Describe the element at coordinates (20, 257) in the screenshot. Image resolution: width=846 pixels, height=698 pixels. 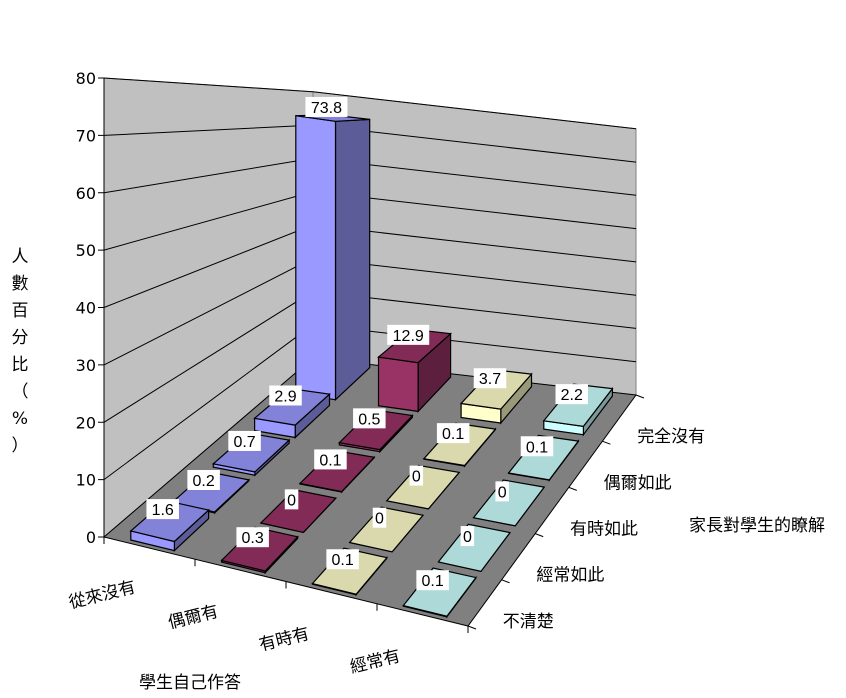
I see `y-title-char: 人` at that location.